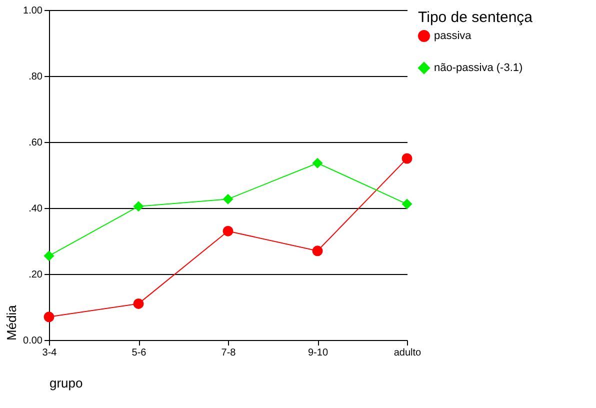 This screenshot has width=596, height=408. Describe the element at coordinates (228, 353) in the screenshot. I see `x-tick-label: 7-8` at that location.